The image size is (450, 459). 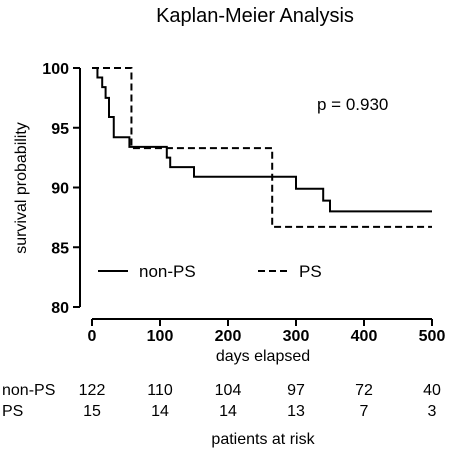 What do you see at coordinates (167, 271) in the screenshot?
I see `legend-label: non-PS` at bounding box center [167, 271].